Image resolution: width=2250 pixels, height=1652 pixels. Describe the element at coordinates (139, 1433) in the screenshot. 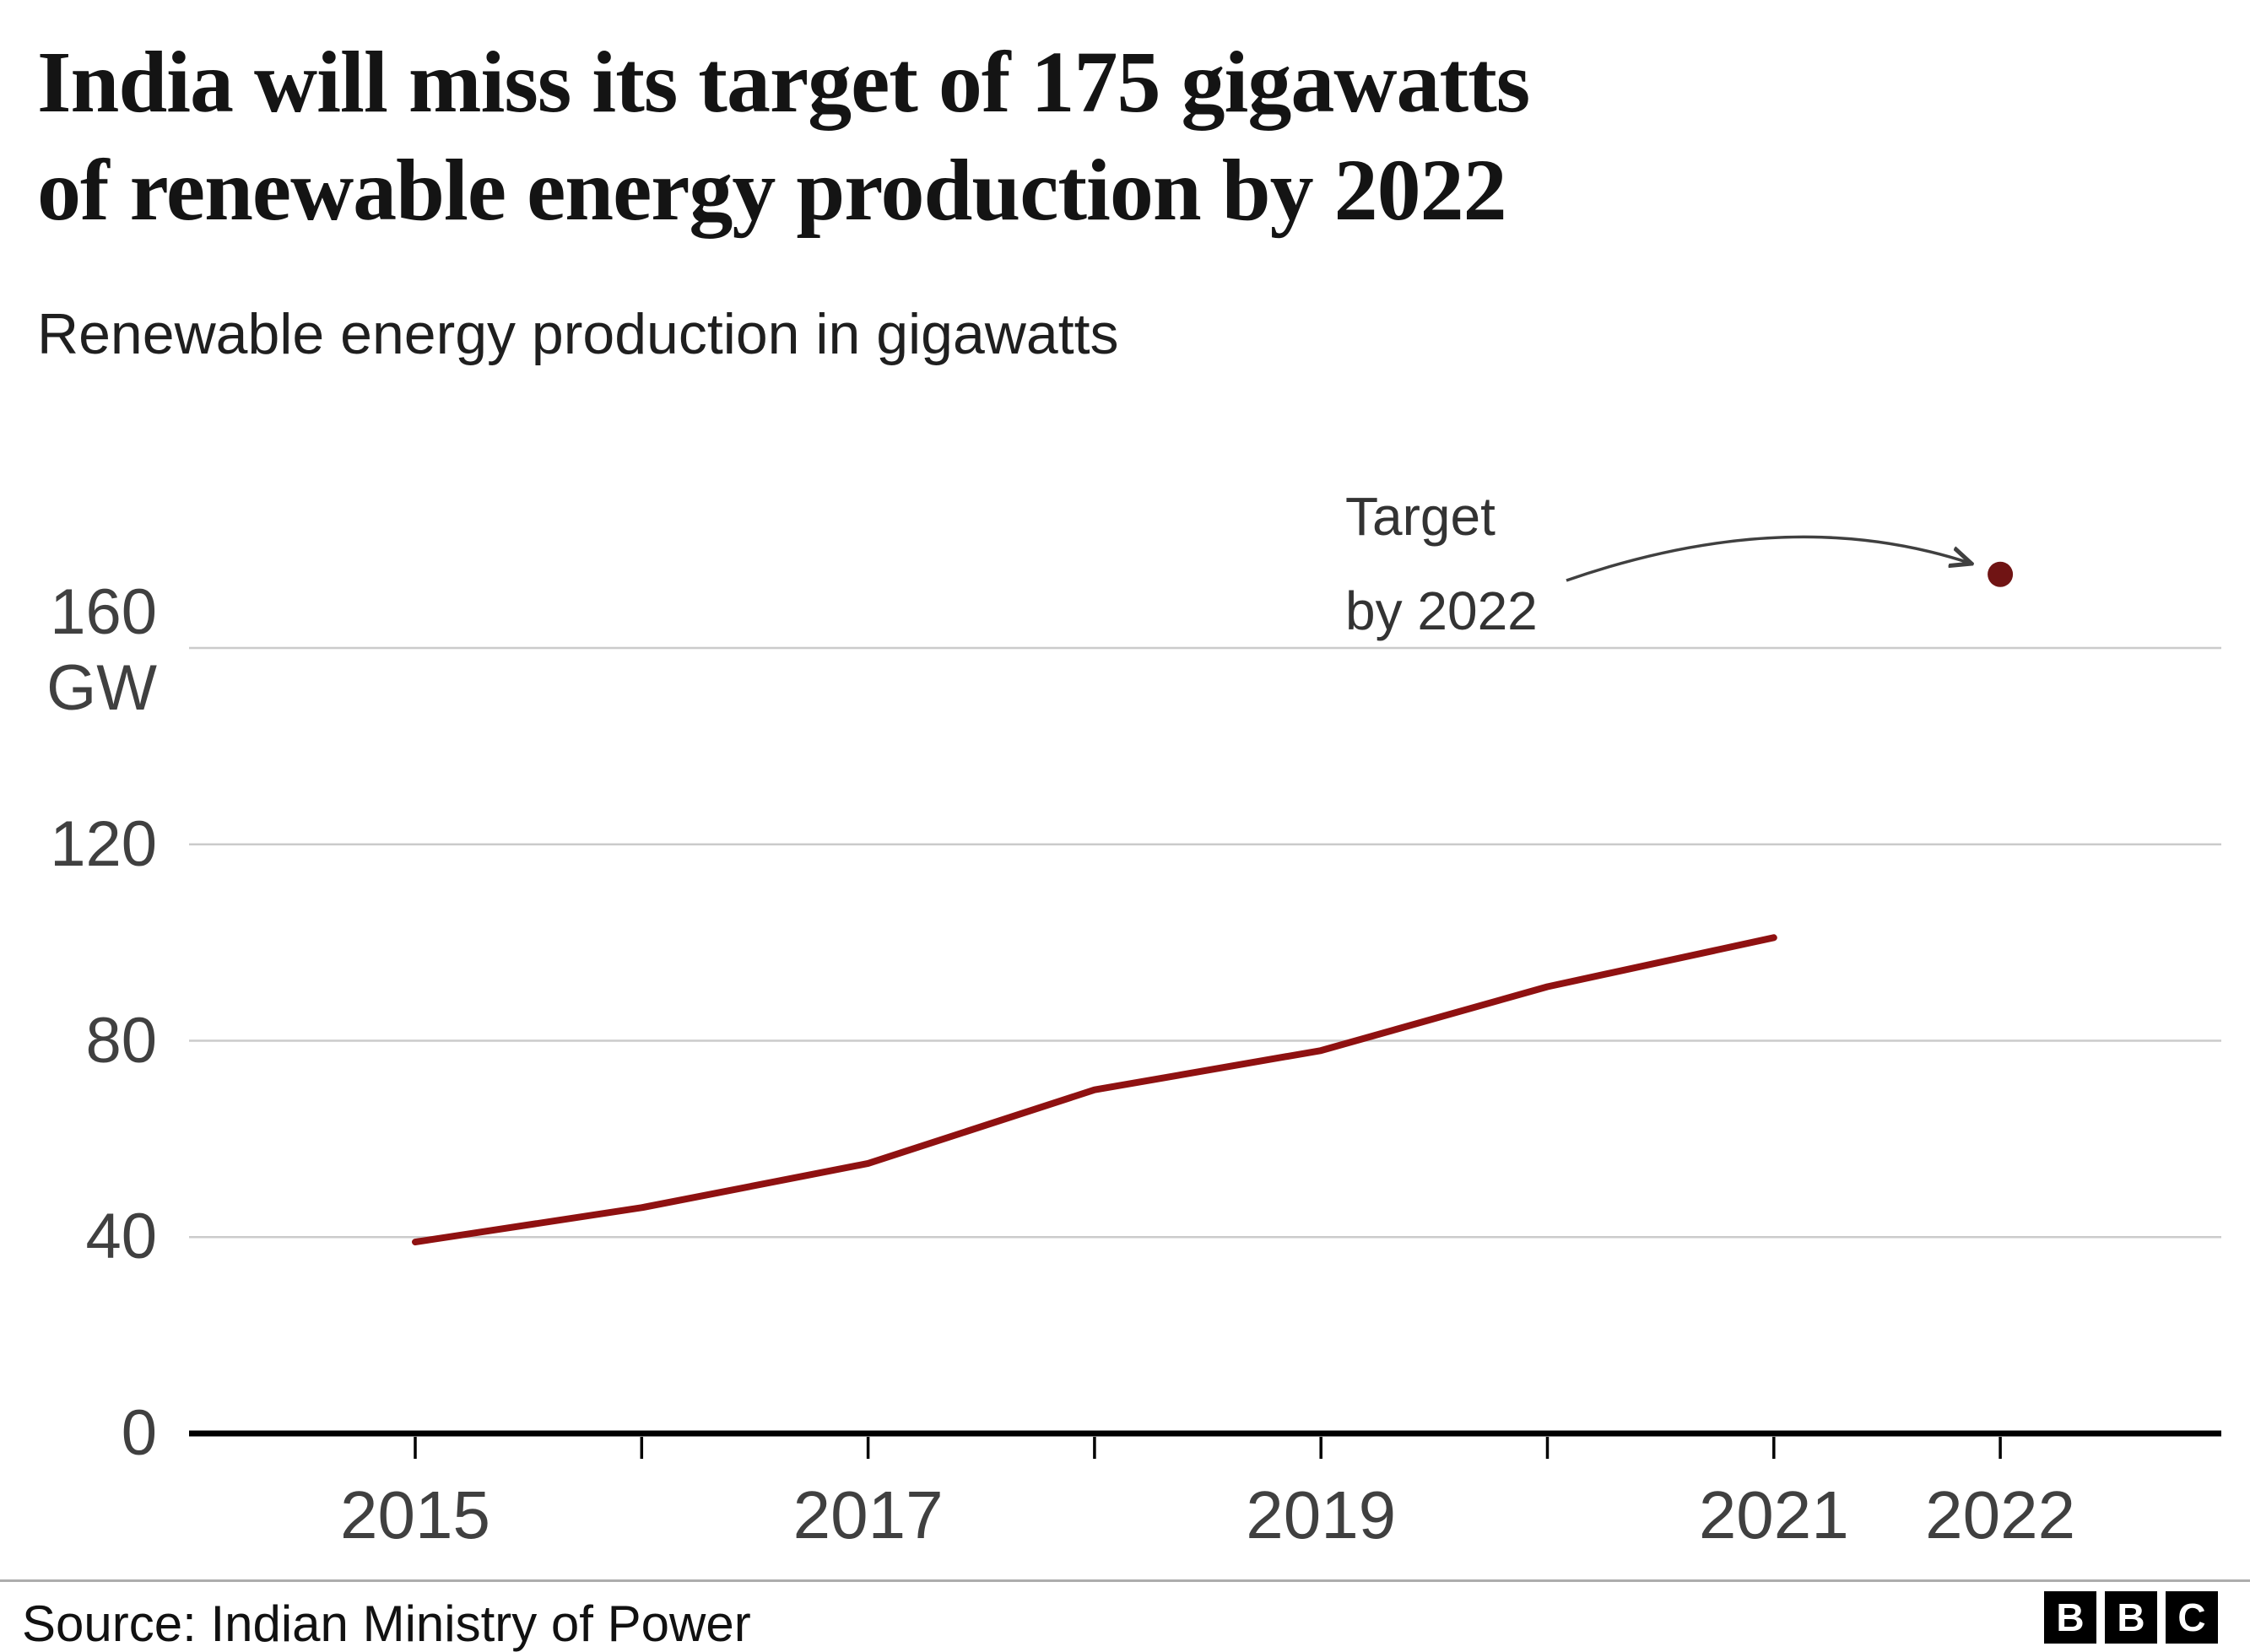

I see `y-axis-tick-label: 0` at that location.